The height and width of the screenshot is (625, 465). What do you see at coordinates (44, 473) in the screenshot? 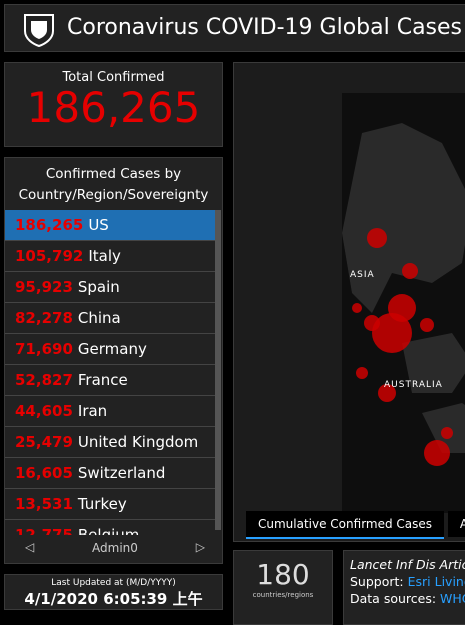
I see `row-count: 16,605` at bounding box center [44, 473].